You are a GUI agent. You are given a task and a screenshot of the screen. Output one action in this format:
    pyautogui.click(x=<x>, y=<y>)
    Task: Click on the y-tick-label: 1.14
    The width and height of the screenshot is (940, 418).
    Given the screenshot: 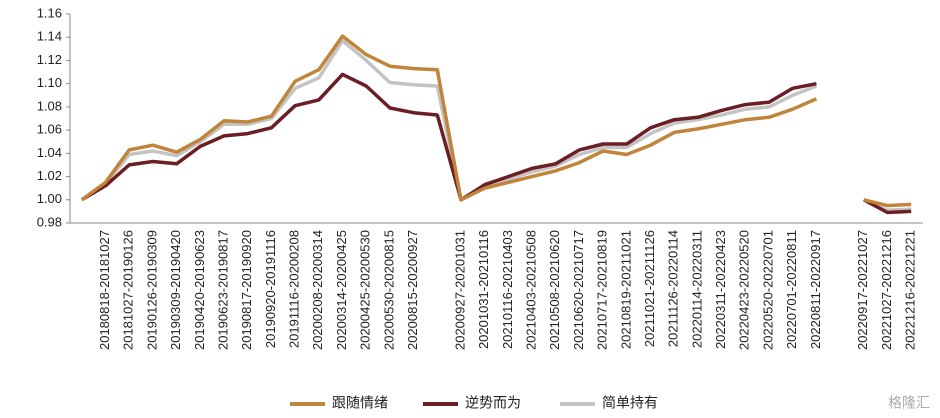 What is the action you would take?
    pyautogui.click(x=49, y=36)
    